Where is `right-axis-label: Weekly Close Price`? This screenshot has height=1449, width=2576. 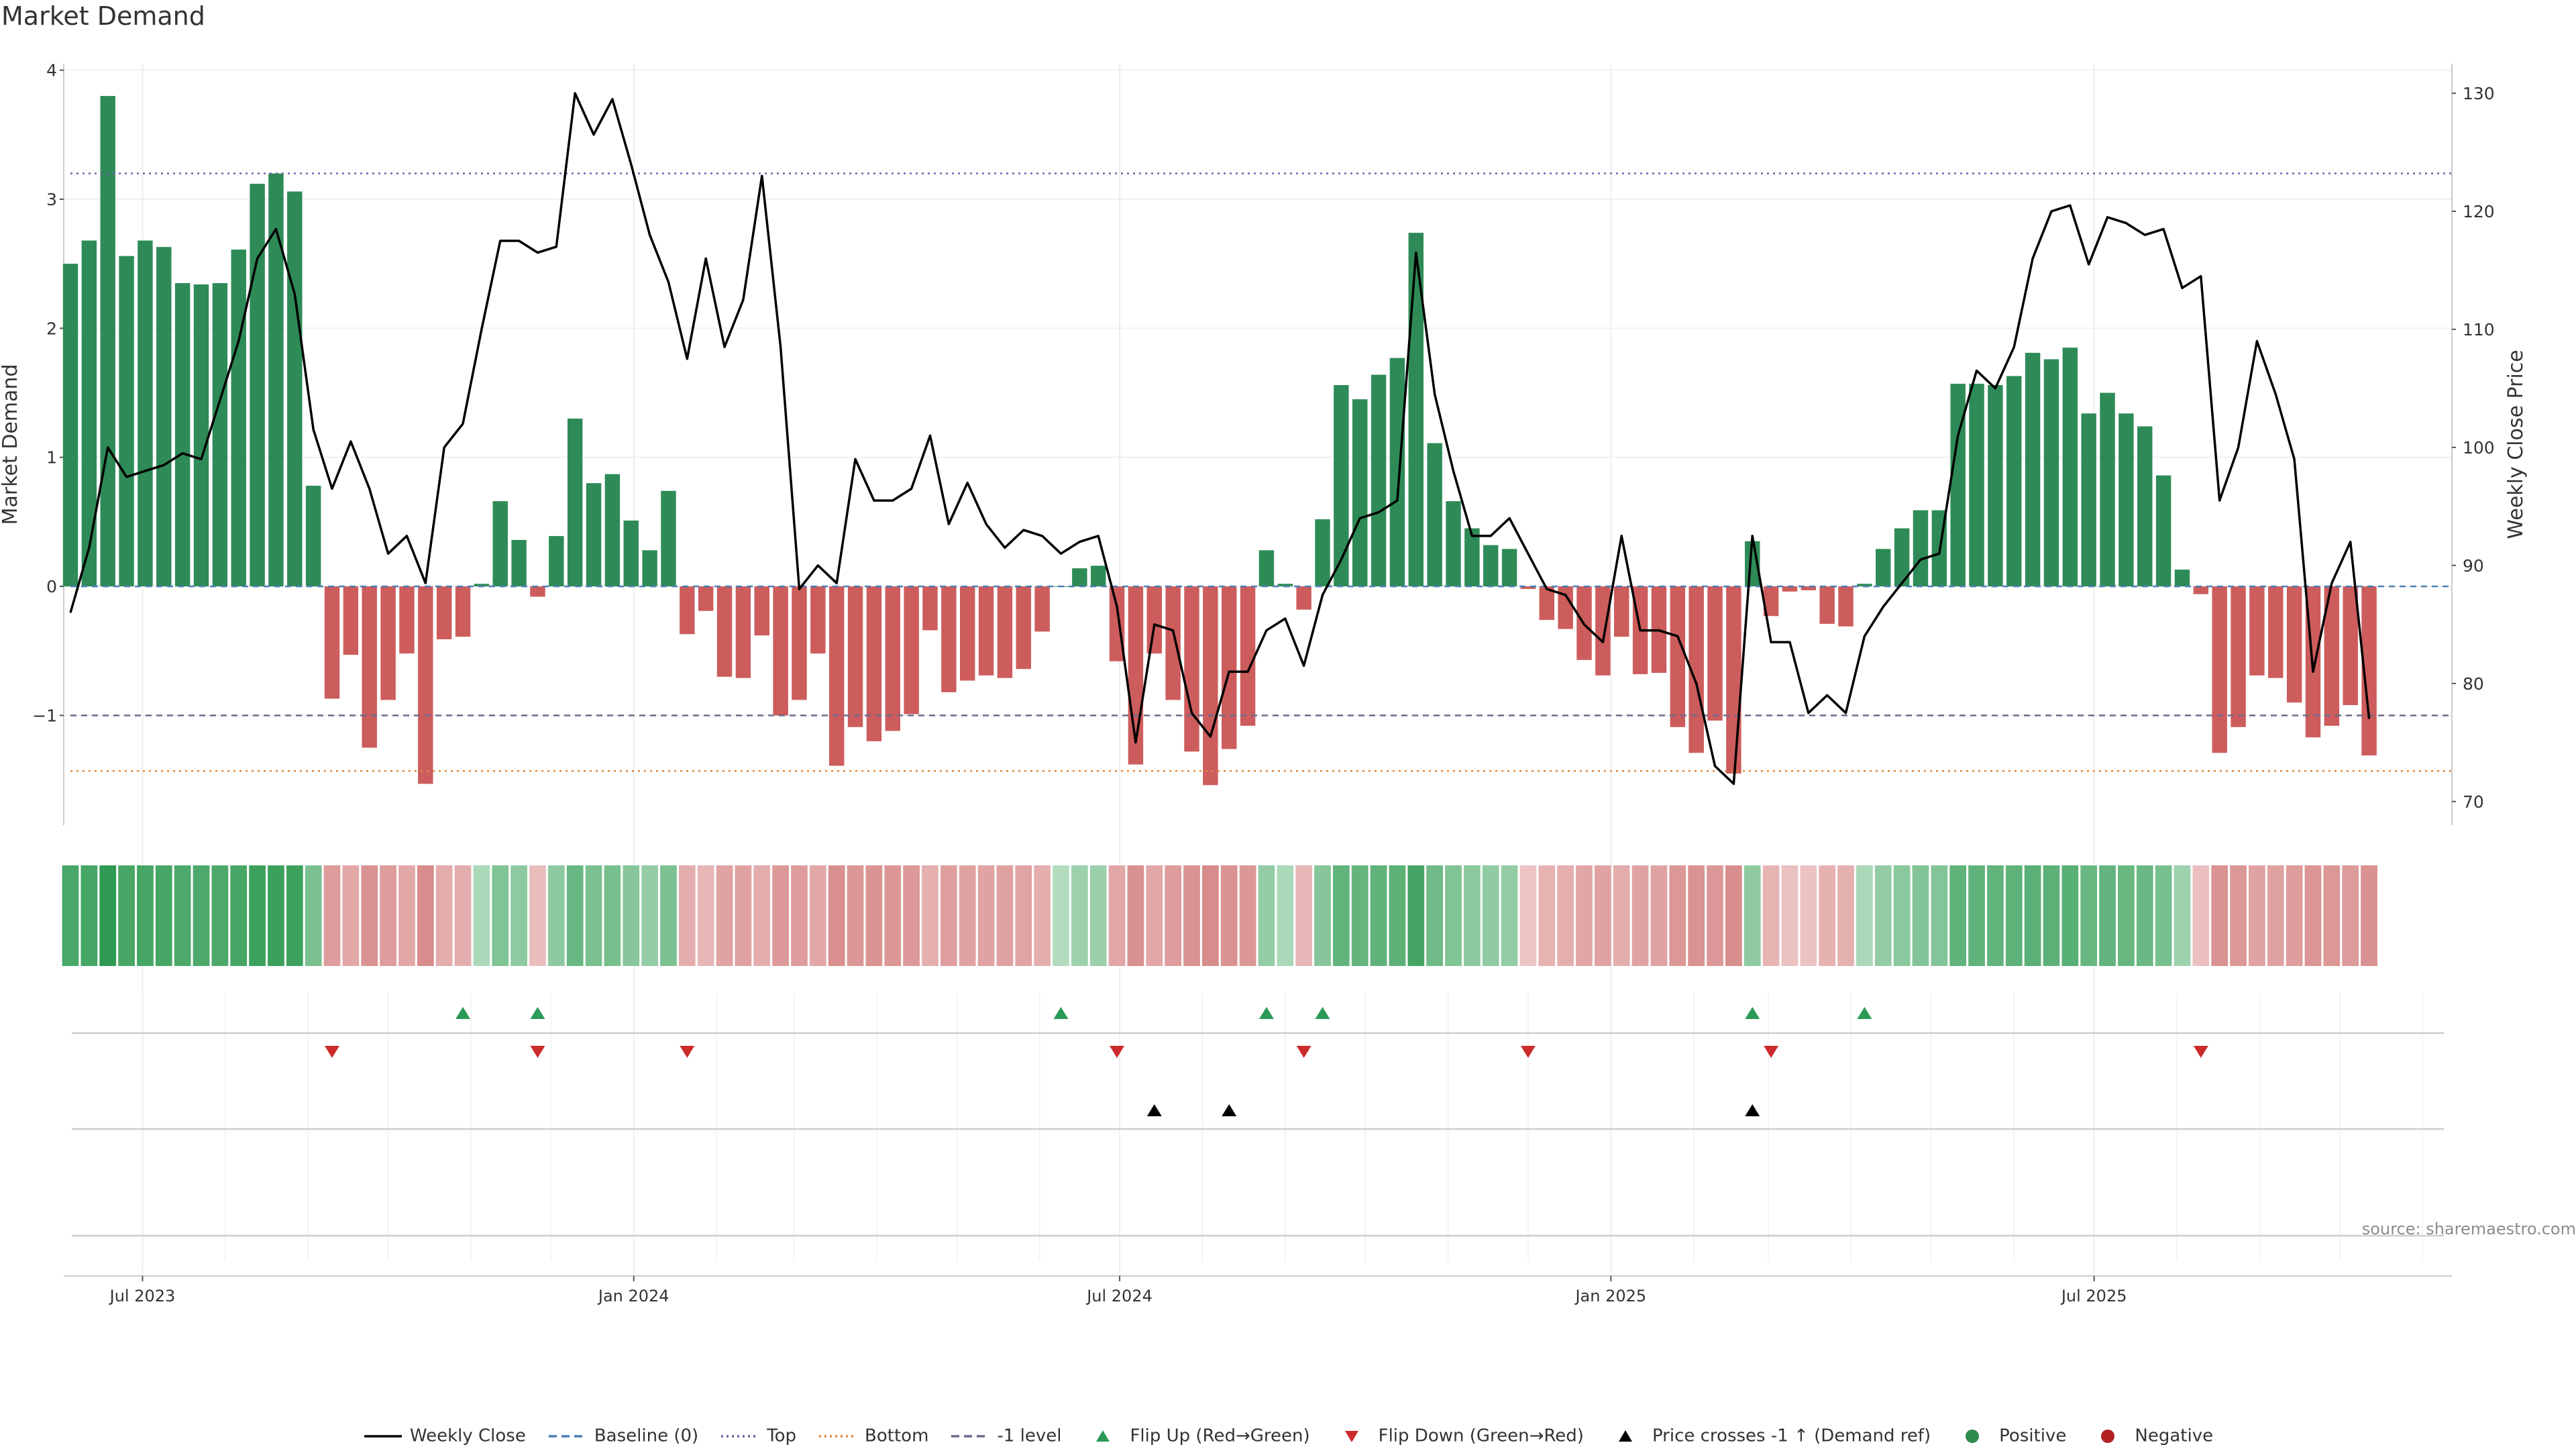
right-axis-label: Weekly Close Price is located at coordinates (2516, 444).